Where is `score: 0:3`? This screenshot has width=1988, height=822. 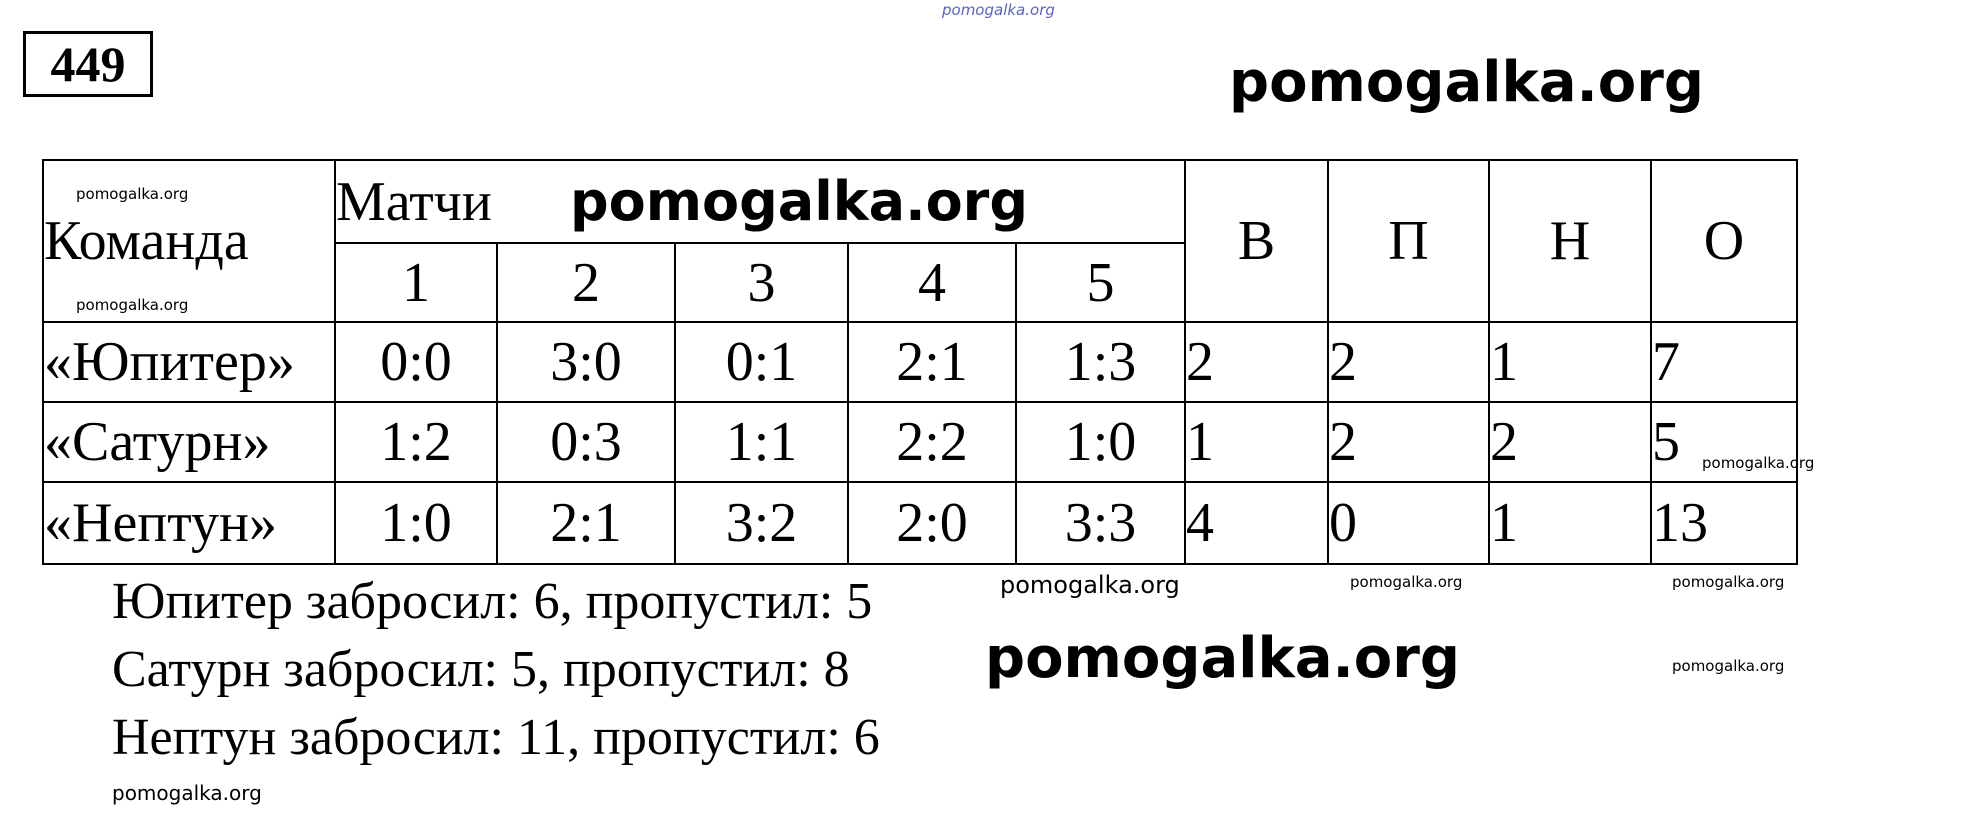 score: 0:3 is located at coordinates (586, 442).